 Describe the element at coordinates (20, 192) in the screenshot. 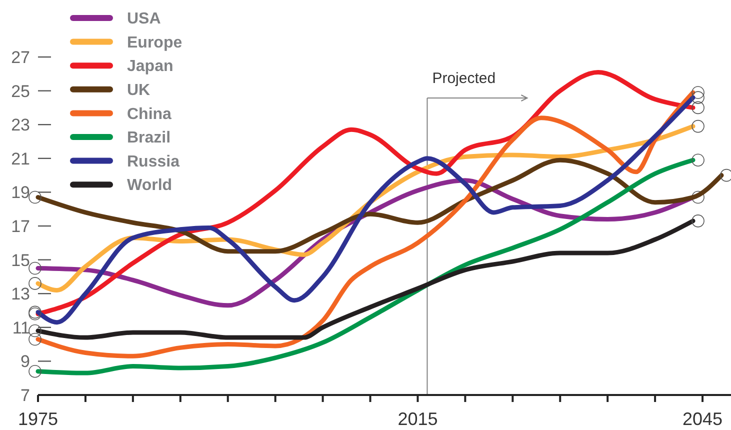

I see `y-tick-label: 19` at that location.